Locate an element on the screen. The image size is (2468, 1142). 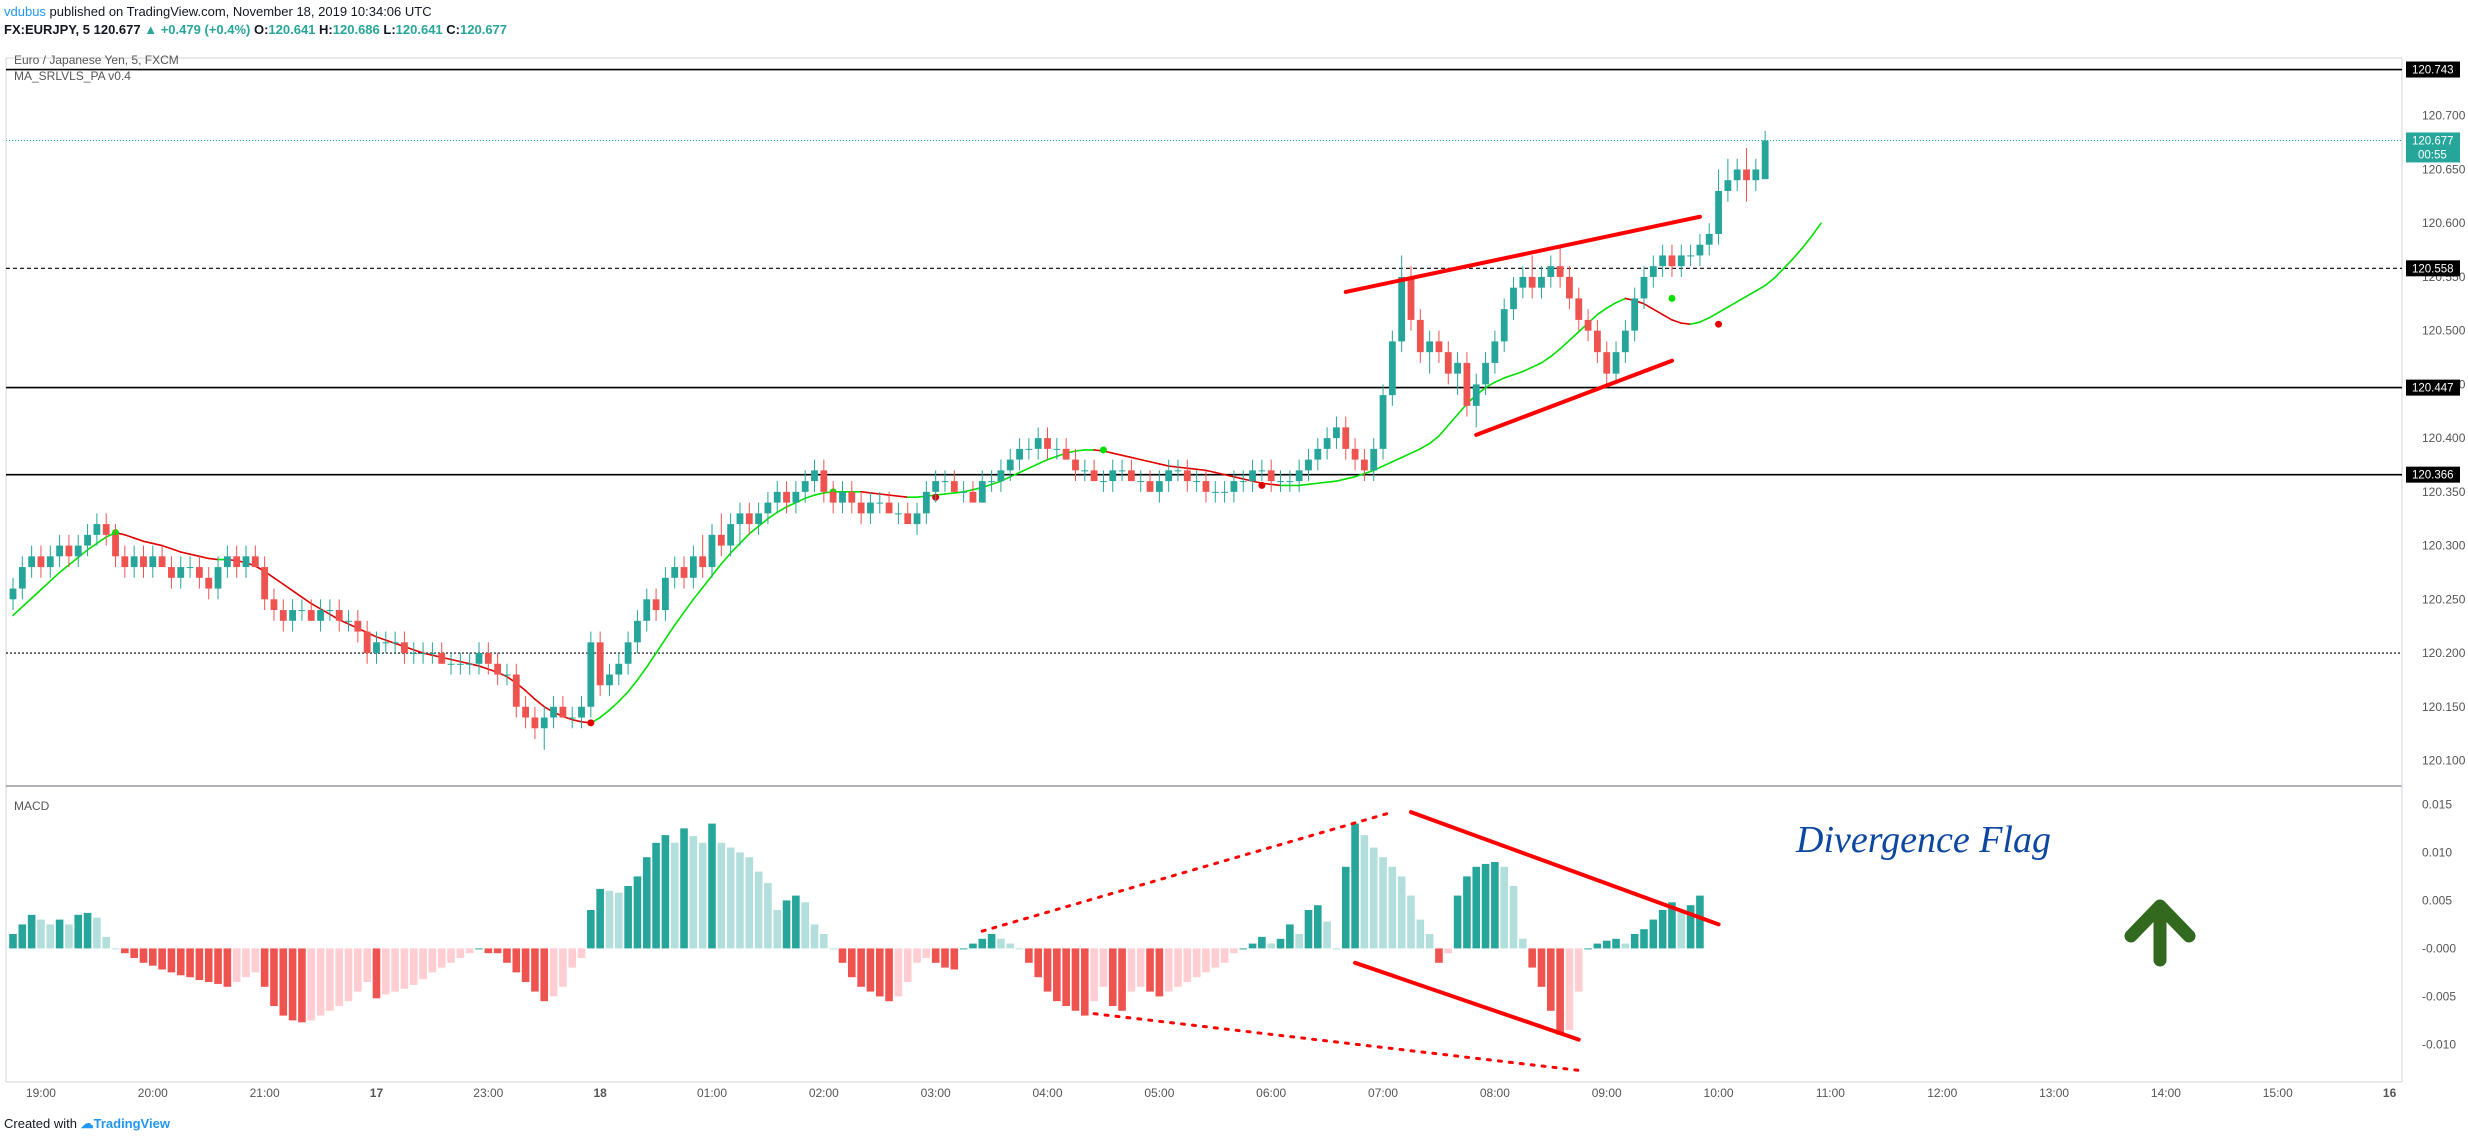
time-tick-label: 05:00 is located at coordinates (1159, 1093).